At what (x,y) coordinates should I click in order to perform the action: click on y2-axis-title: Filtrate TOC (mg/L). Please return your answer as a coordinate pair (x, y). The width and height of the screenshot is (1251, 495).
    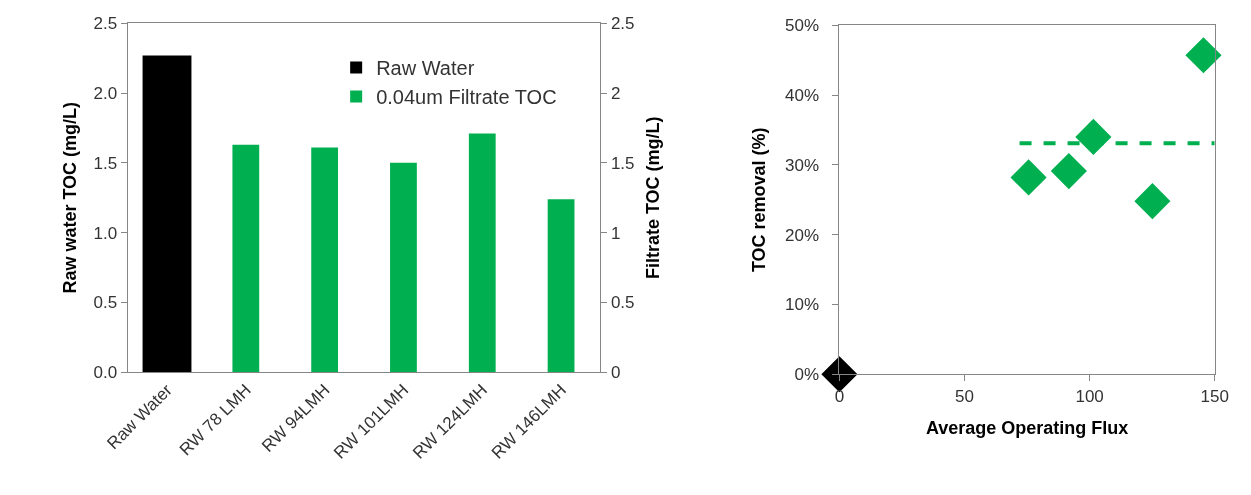
    Looking at the image, I should click on (652, 198).